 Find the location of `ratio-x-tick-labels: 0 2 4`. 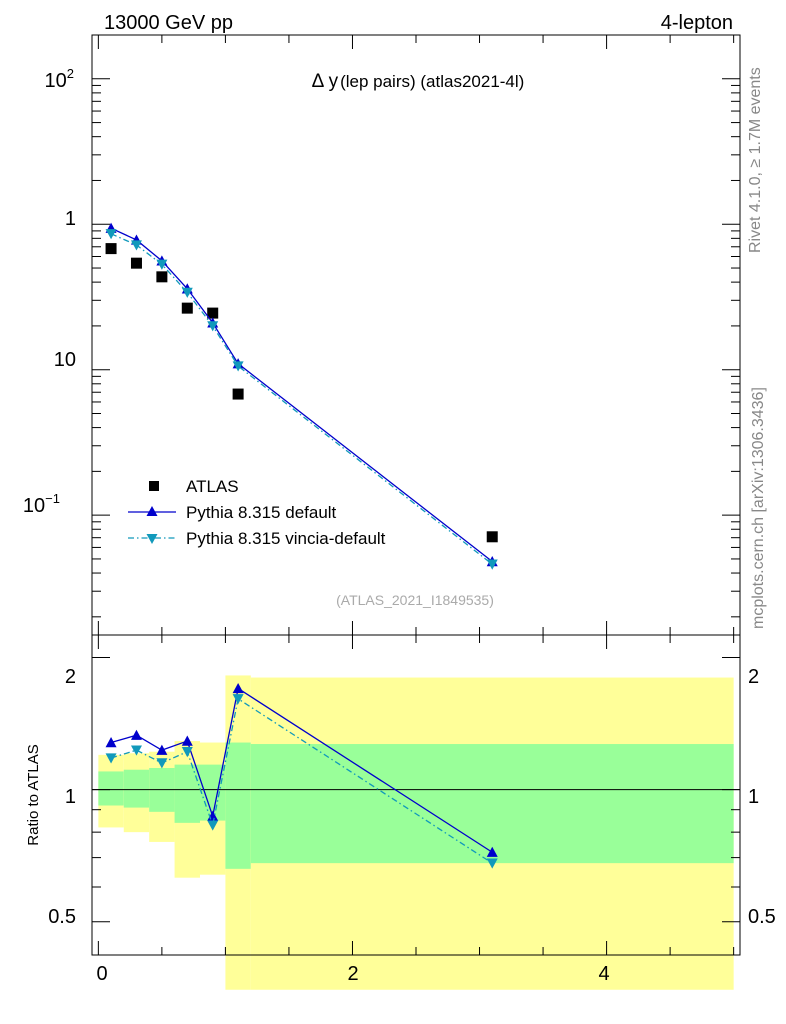

ratio-x-tick-labels: 0 2 4 is located at coordinates (352, 974).